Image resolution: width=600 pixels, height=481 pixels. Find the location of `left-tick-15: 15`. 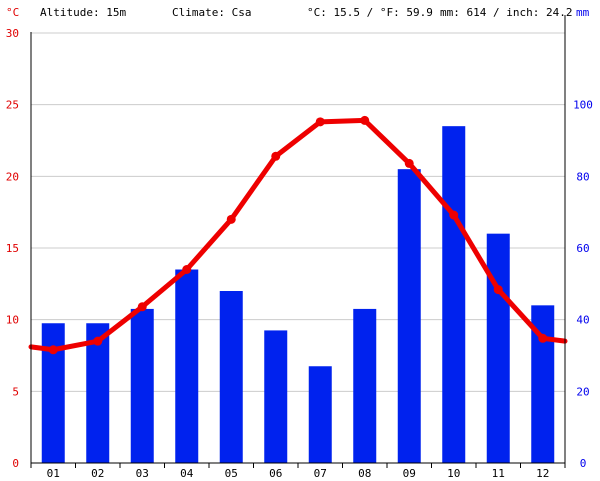

left-tick-15: 15 is located at coordinates (12, 248).